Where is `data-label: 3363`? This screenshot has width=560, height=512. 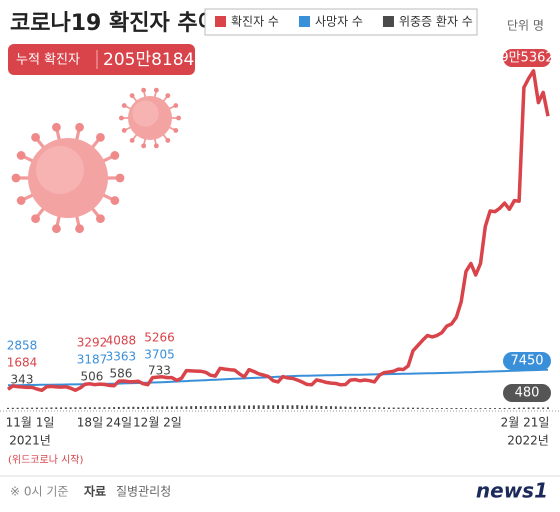
data-label: 3363 is located at coordinates (121, 357).